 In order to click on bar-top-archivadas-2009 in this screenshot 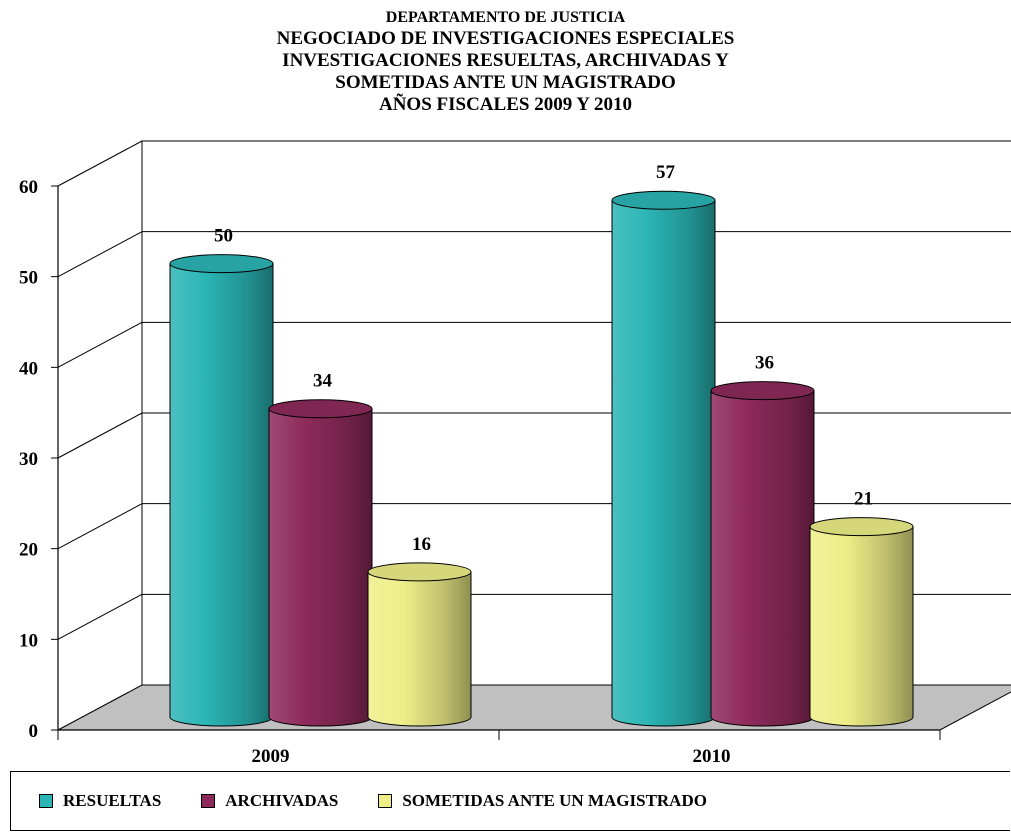, I will do `click(320, 409)`.